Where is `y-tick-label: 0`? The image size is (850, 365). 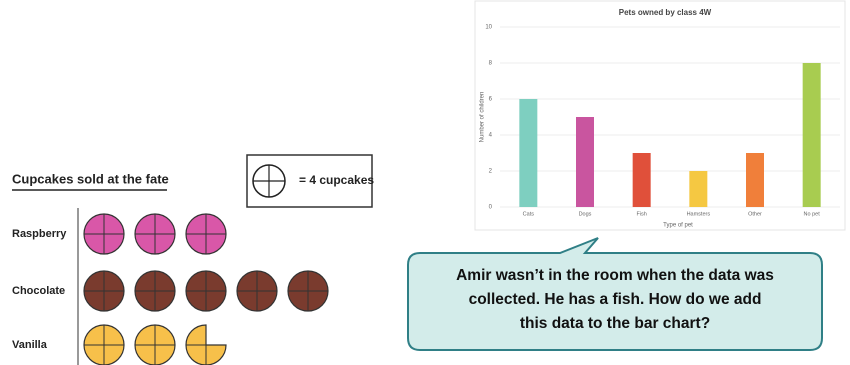
y-tick-label: 0 is located at coordinates (491, 208).